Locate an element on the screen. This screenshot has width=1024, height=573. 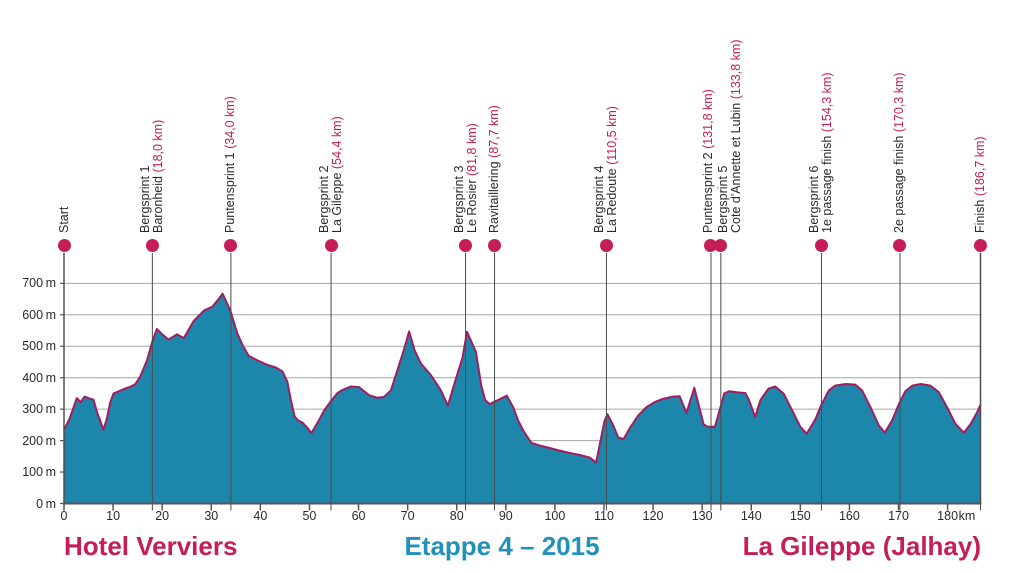
y-tick-label: 400 m is located at coordinates (39, 377).